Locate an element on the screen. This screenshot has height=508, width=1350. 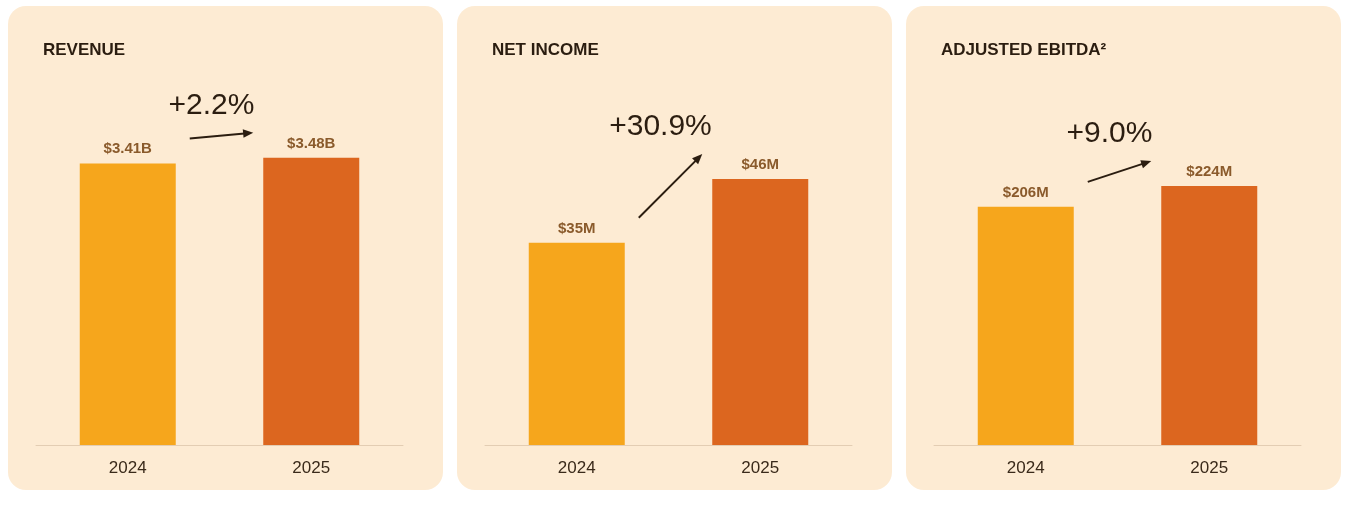
data-label: $224M is located at coordinates (1209, 171).